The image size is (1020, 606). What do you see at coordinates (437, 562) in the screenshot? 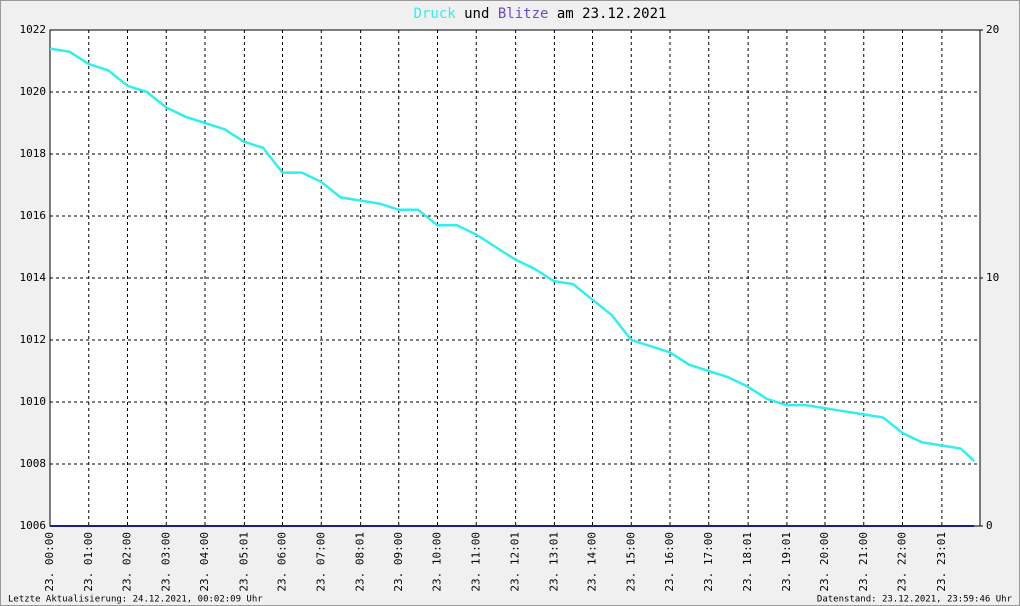
I see `x-tick-label: 23. 10:00` at bounding box center [437, 562].